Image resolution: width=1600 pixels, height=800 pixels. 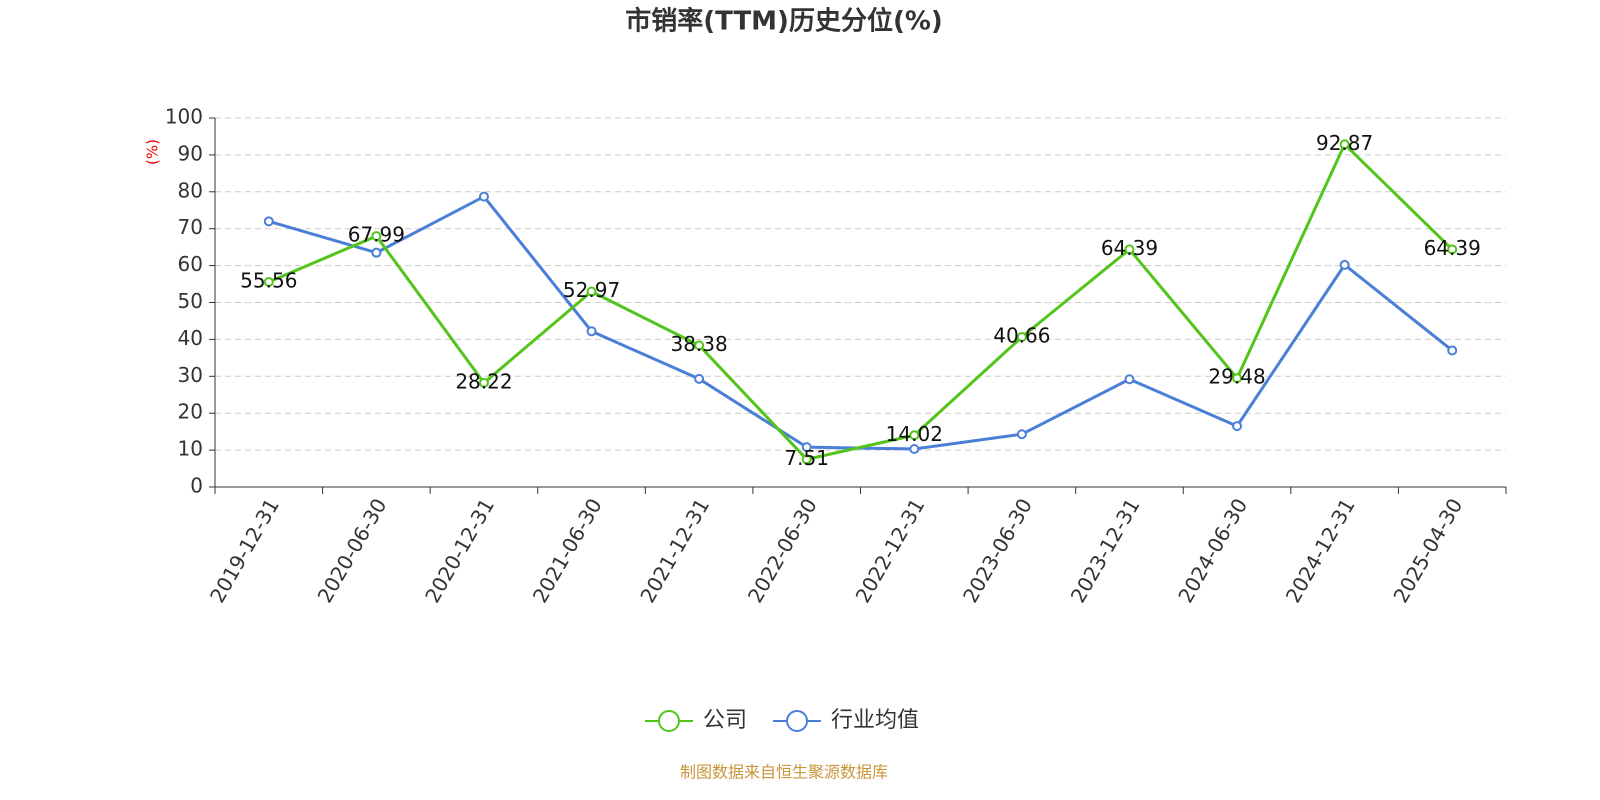 I want to click on data-label: 29.48, so click(x=1236, y=377).